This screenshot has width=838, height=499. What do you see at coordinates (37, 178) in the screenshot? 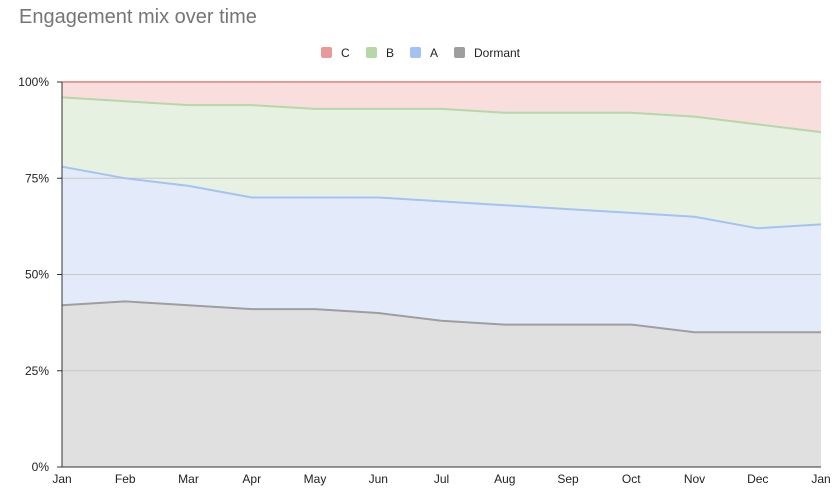
I see `y-tick-label: 75%` at bounding box center [37, 178].